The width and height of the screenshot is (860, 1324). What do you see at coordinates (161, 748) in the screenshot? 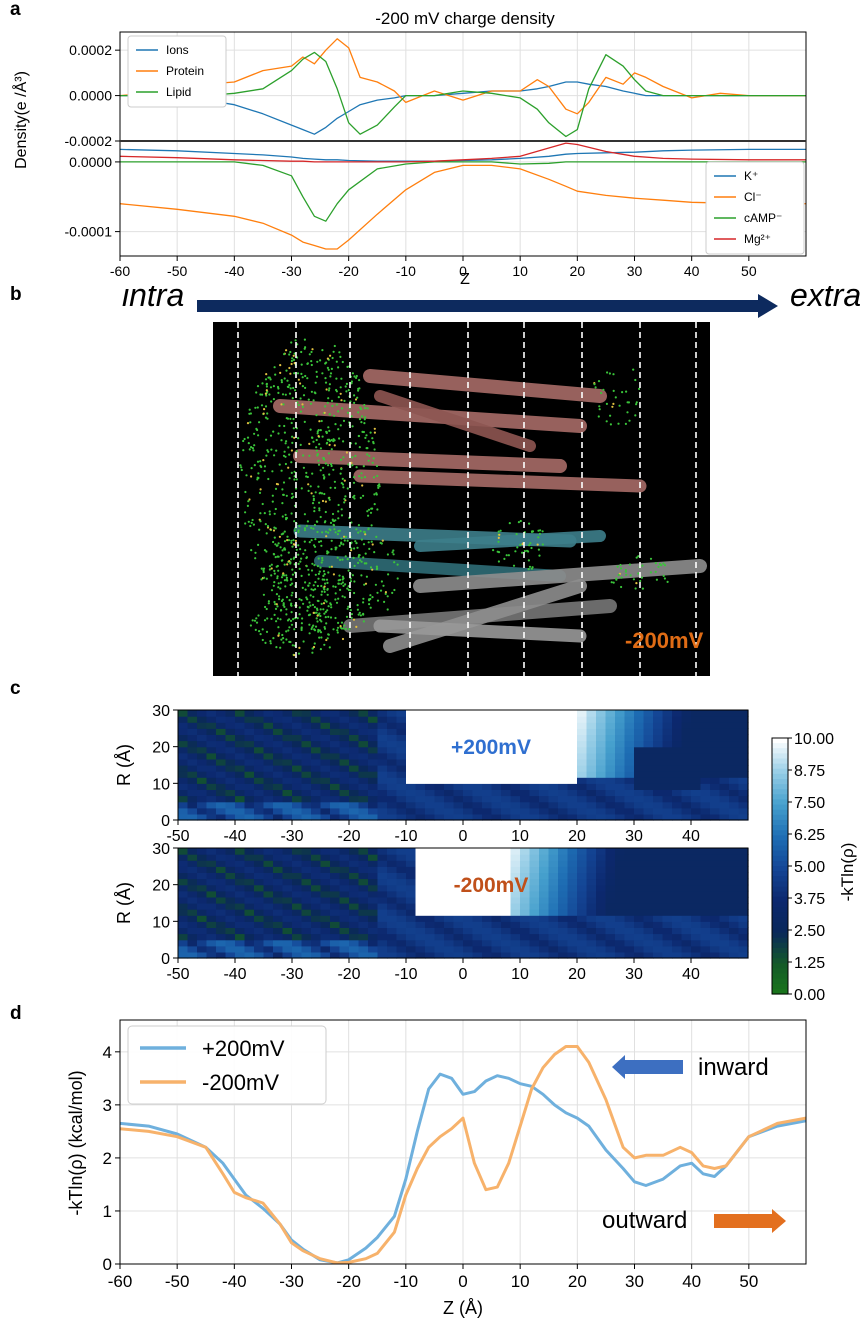
I see `y-tick-label: 20` at bounding box center [161, 748].